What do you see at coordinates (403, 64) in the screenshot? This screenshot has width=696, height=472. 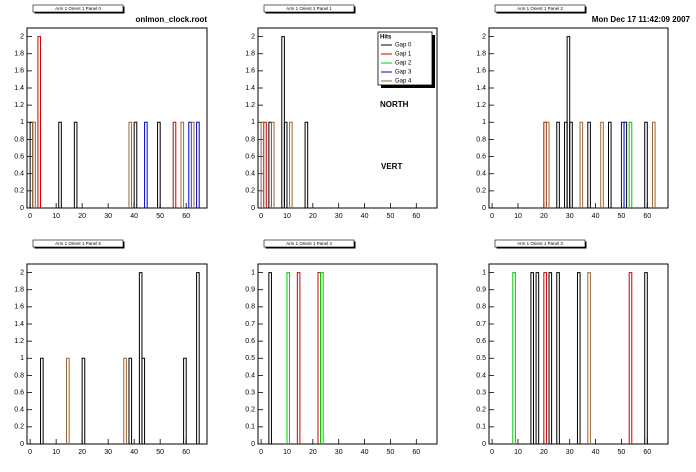 I see `legend-label: Gap 2` at bounding box center [403, 64].